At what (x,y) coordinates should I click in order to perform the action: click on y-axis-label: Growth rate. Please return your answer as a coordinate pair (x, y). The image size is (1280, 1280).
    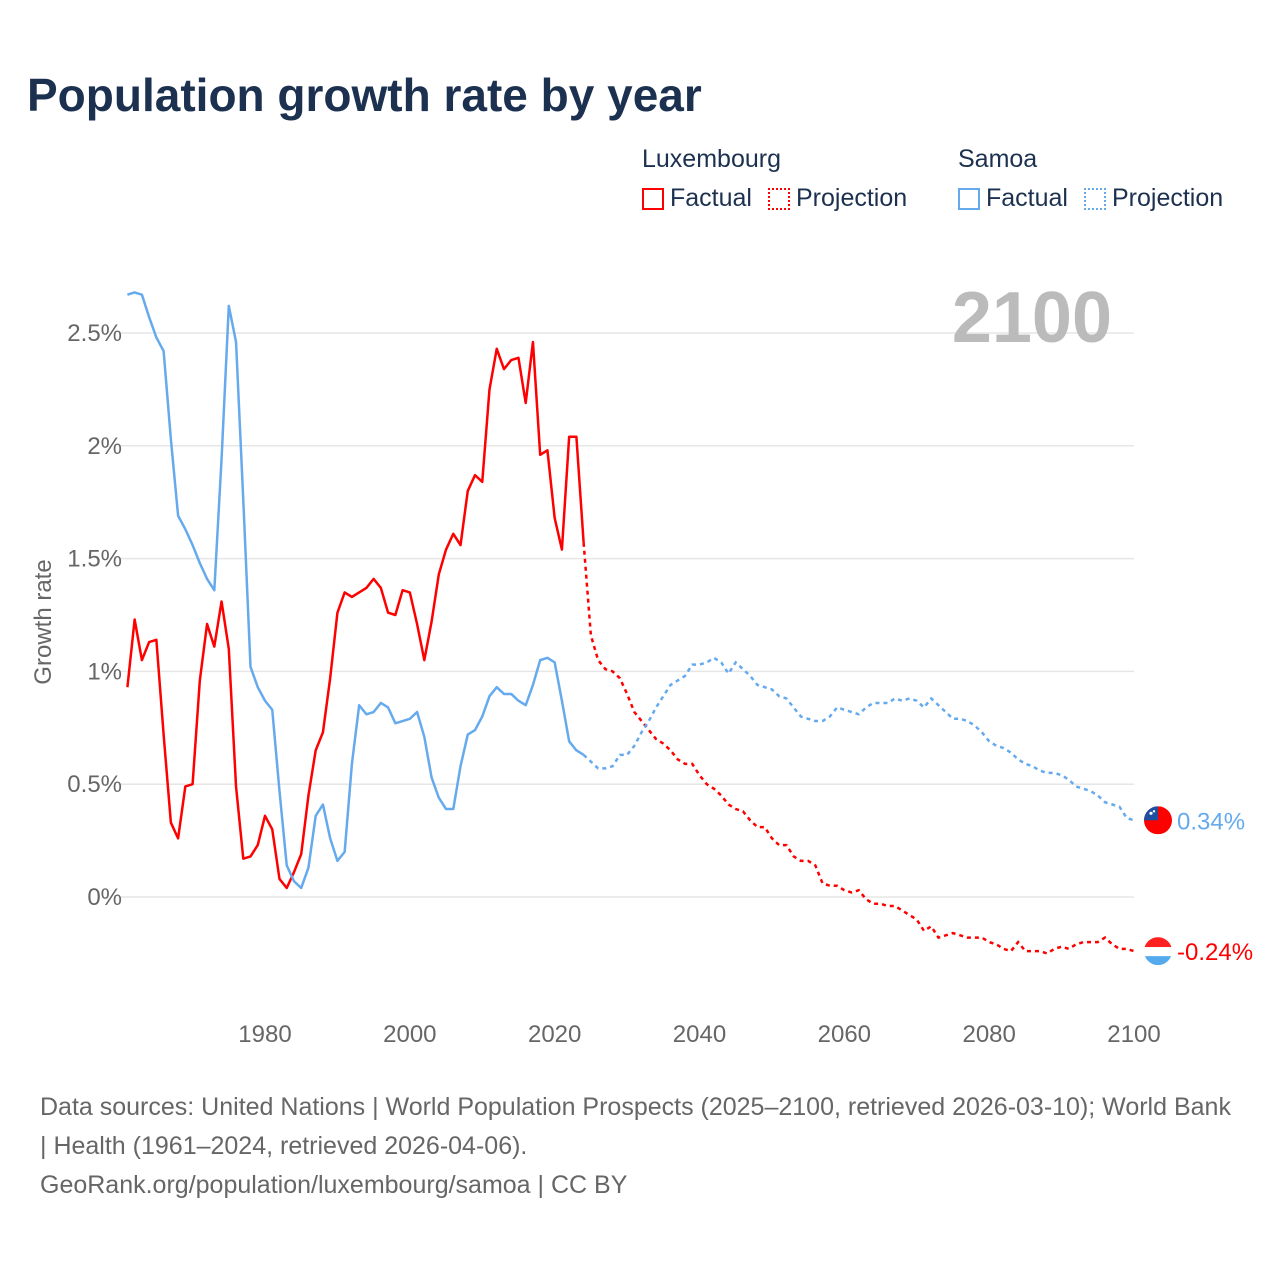
    Looking at the image, I should click on (43, 621).